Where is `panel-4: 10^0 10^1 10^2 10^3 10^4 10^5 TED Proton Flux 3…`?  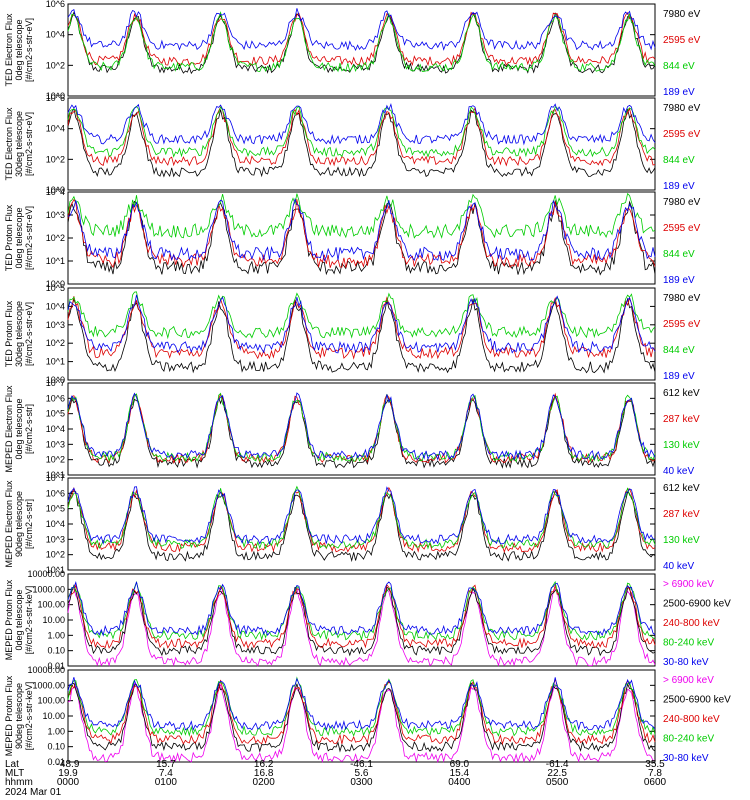
panel-4: 10^0 10^1 10^2 10^3 10^4 10^5 TED Proton Flux 3… is located at coordinates (352, 334).